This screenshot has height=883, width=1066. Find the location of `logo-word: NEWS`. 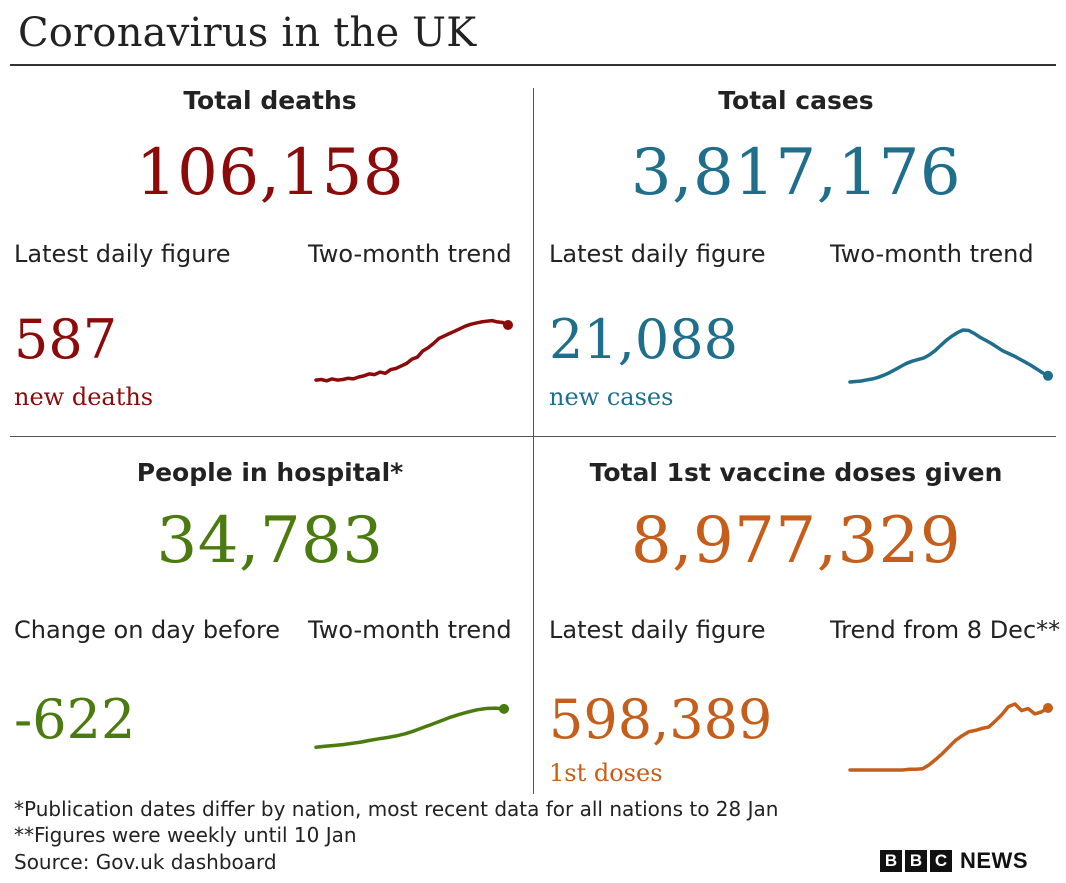

logo-word: NEWS is located at coordinates (994, 860).